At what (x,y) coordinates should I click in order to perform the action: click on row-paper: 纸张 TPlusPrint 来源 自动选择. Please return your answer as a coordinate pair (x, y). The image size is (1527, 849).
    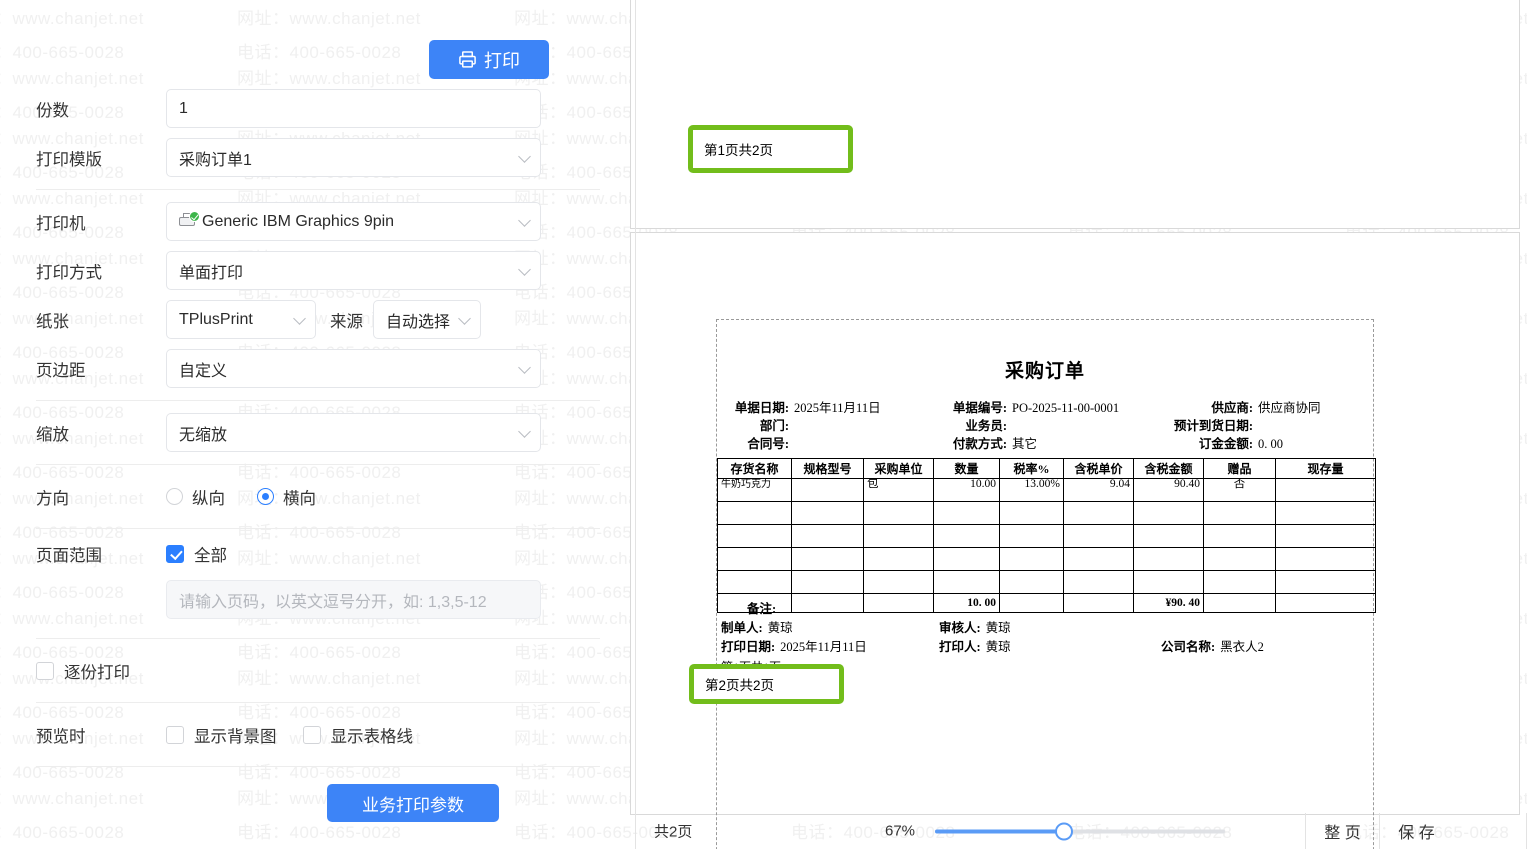
    Looking at the image, I should click on (318, 319).